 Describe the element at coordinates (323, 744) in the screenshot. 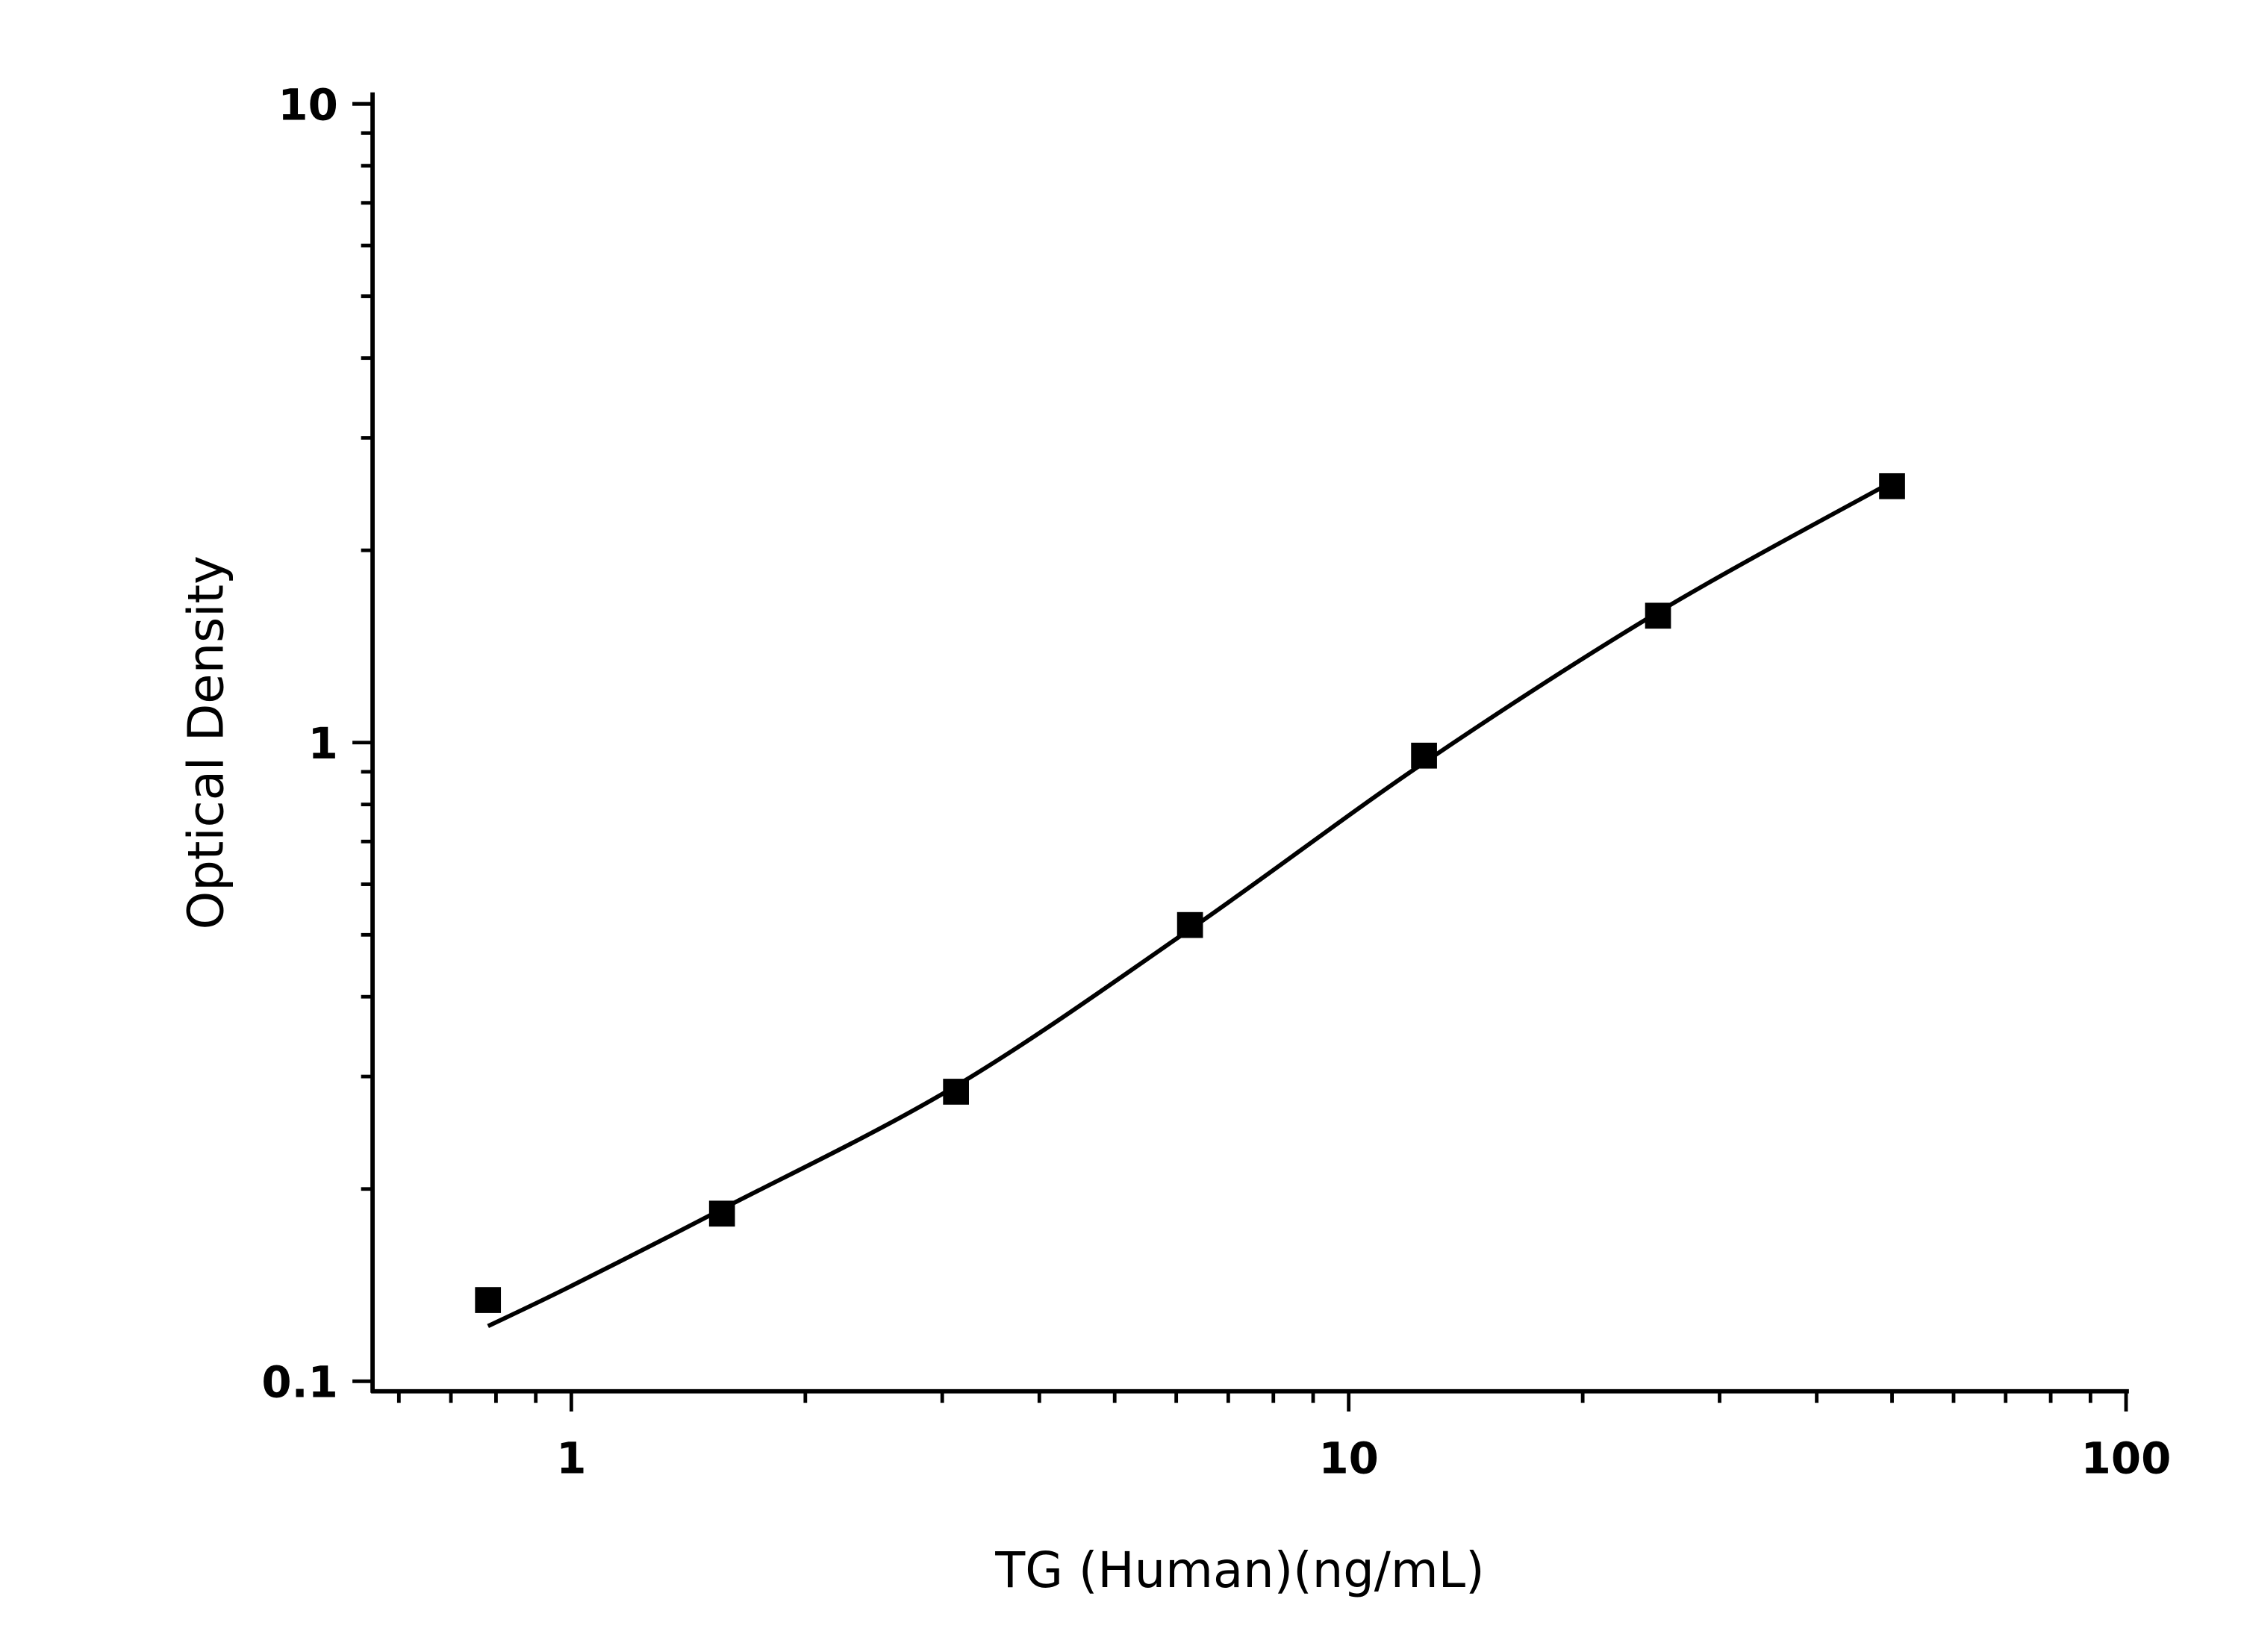

I see `y-tick-label: 1` at that location.